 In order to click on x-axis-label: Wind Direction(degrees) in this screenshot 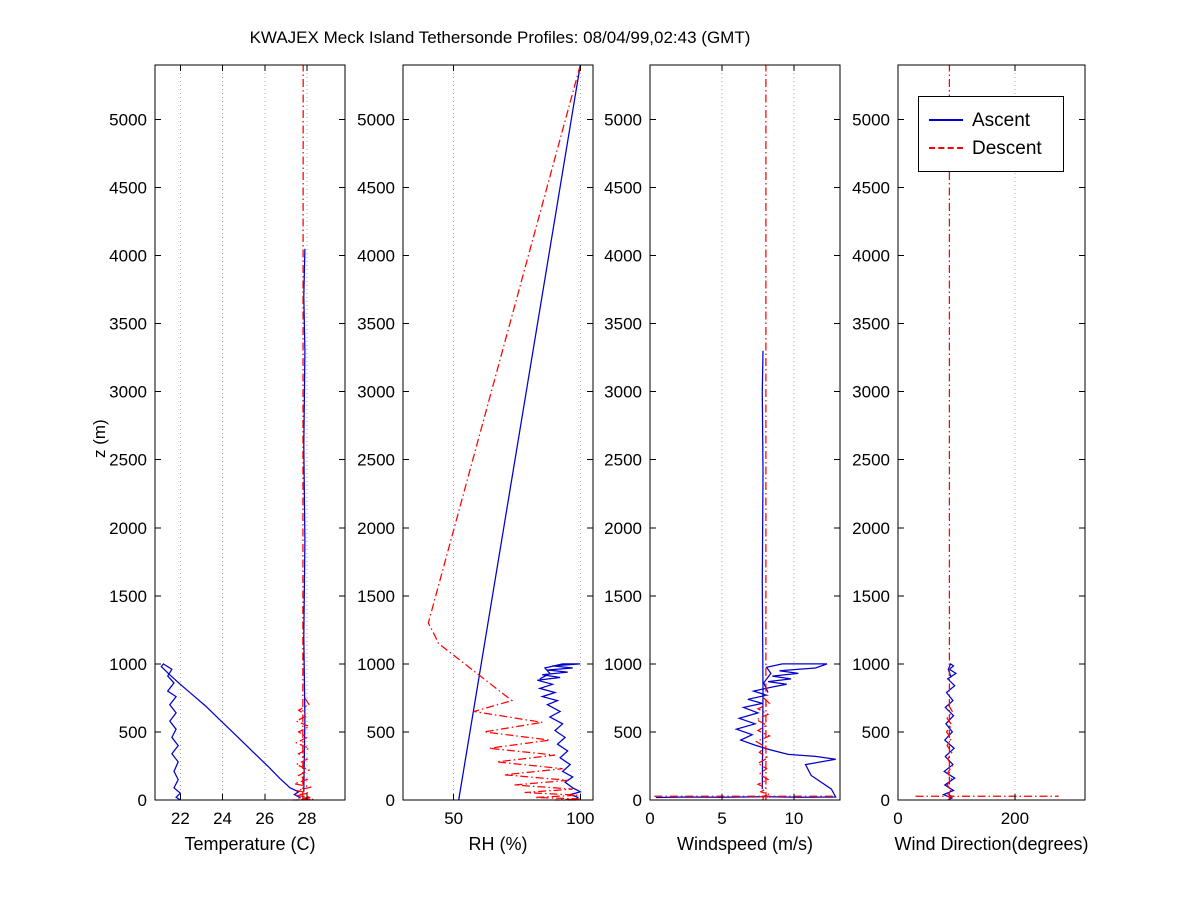, I will do `click(991, 844)`.